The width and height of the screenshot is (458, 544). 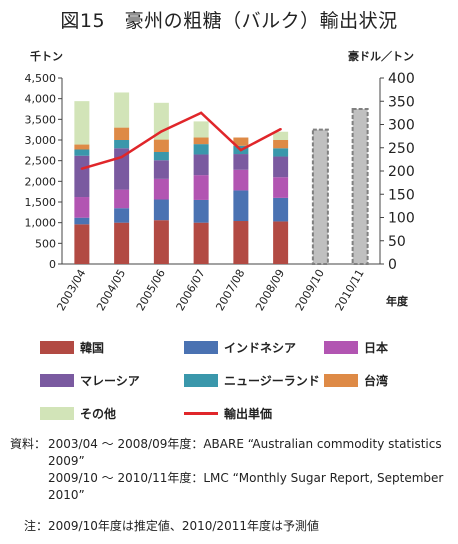 I want to click on x-tick-label: 2009/10, so click(x=310, y=290).